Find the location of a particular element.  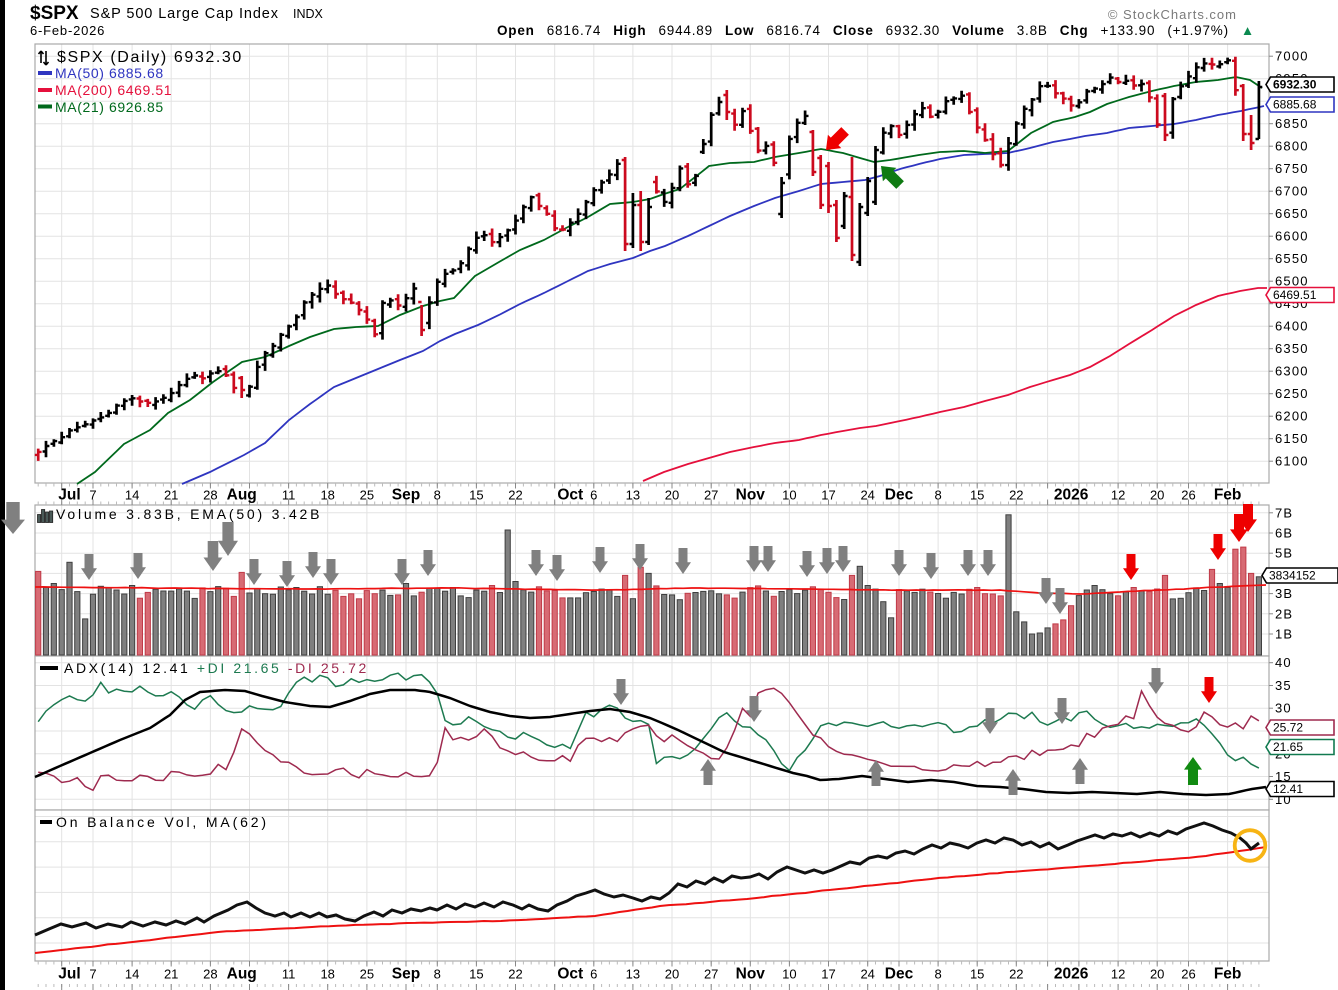

svg-text: 5B is located at coordinates (1284, 553).